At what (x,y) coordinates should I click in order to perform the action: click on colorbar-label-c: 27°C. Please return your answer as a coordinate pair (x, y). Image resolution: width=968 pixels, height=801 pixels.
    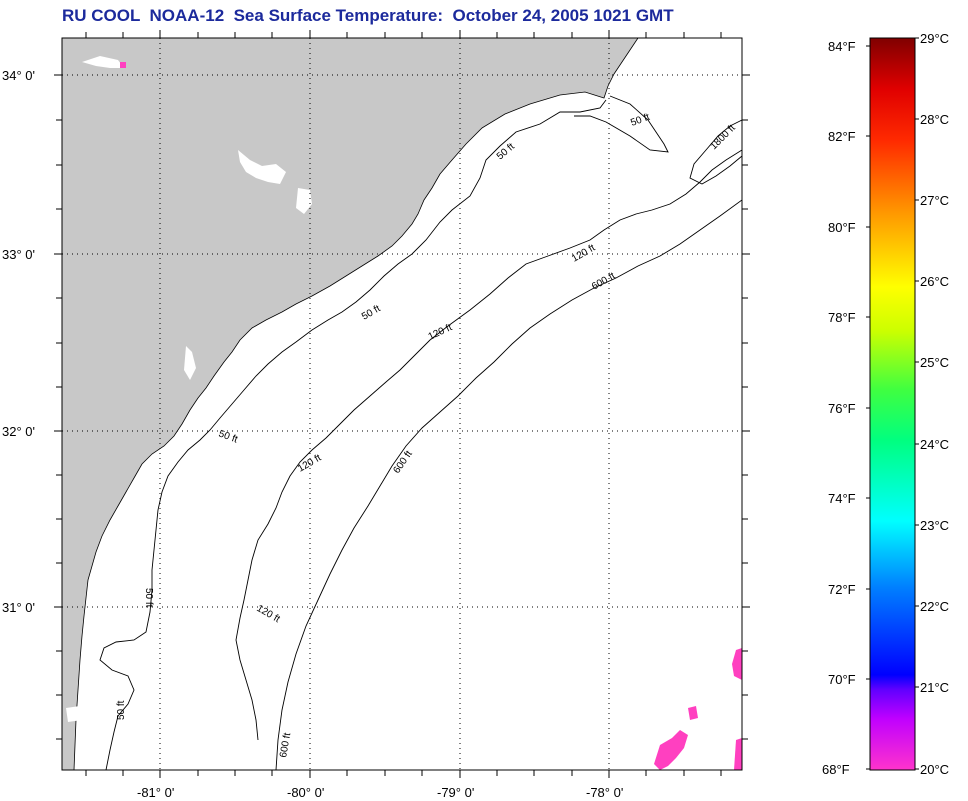
    Looking at the image, I should click on (934, 200).